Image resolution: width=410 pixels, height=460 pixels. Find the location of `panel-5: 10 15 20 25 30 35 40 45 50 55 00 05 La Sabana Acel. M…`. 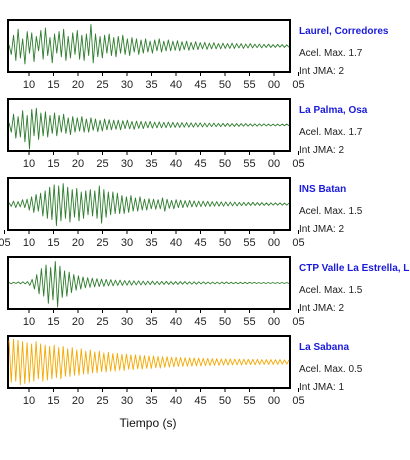

panel-5: 10 15 20 25 30 35 40 45 50 55 00 05 La Sabana Acel. M… is located at coordinates (185, 371).